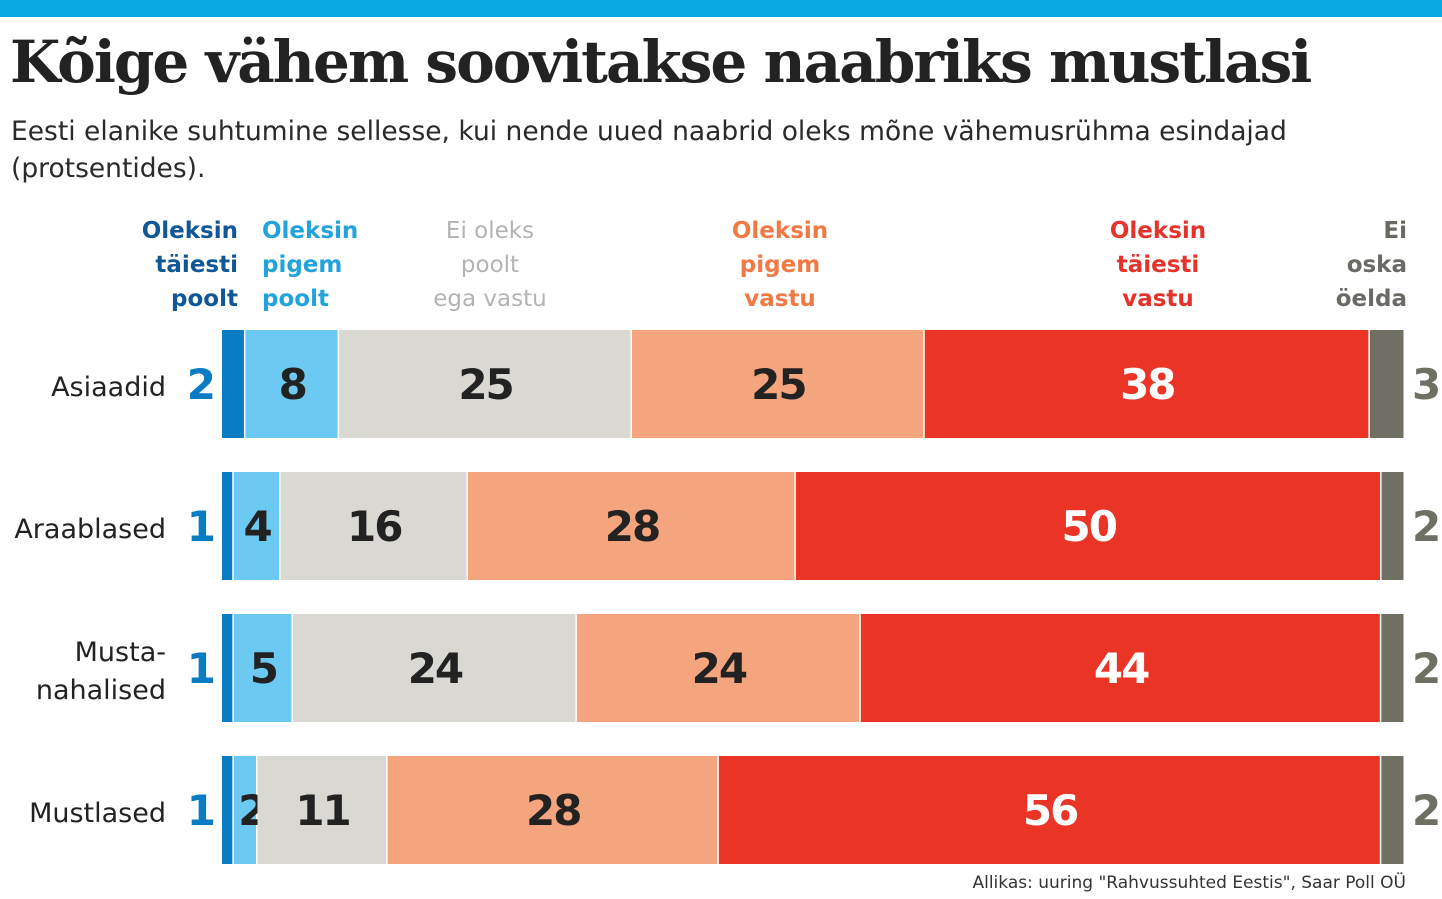 The width and height of the screenshot is (1442, 899). Describe the element at coordinates (200, 384) in the screenshot. I see `value-label-r1-s1: 2` at that location.